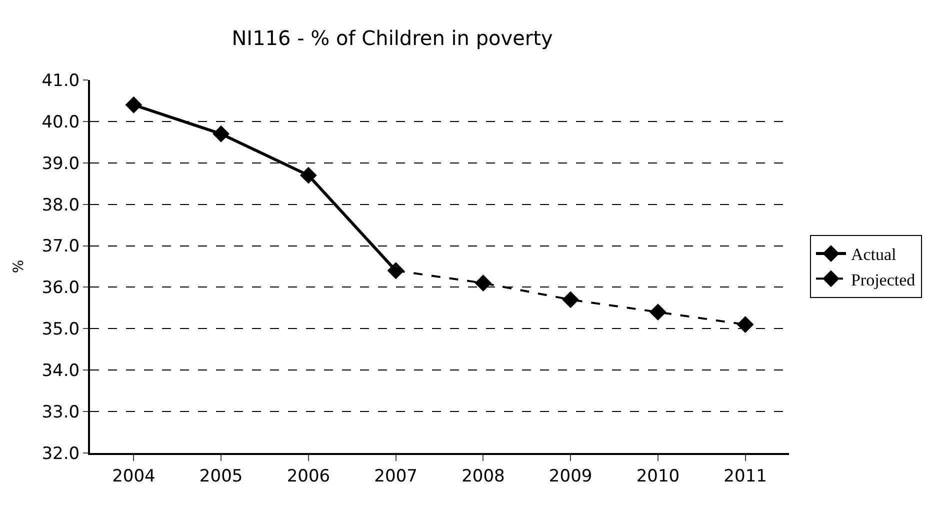  What do you see at coordinates (570, 476) in the screenshot?
I see `x-tick-label: 2009` at bounding box center [570, 476].